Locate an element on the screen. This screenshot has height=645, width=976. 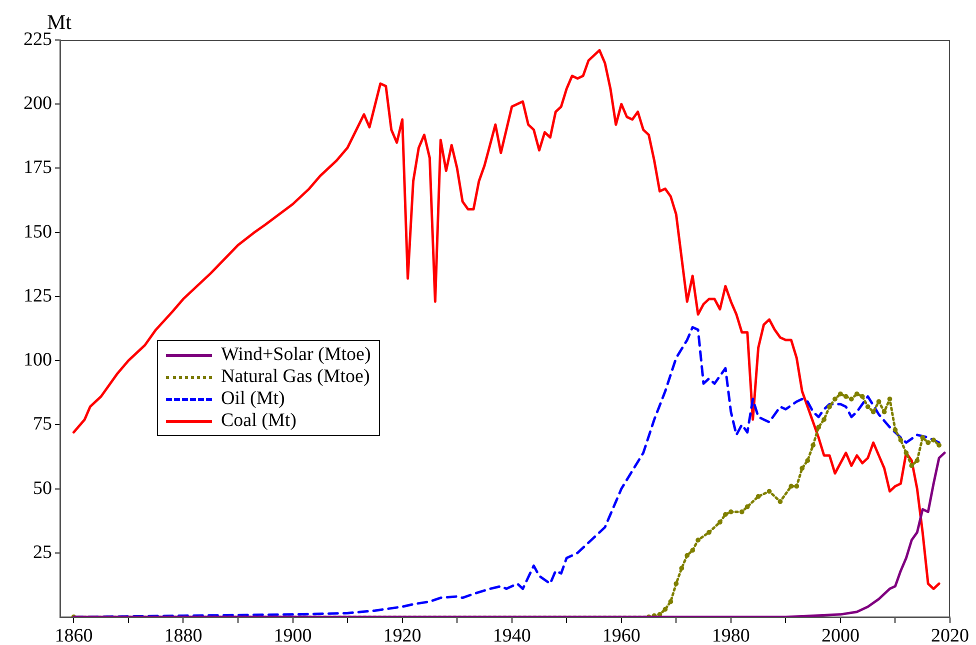
y-tick-label: 125 is located at coordinates (38, 295).